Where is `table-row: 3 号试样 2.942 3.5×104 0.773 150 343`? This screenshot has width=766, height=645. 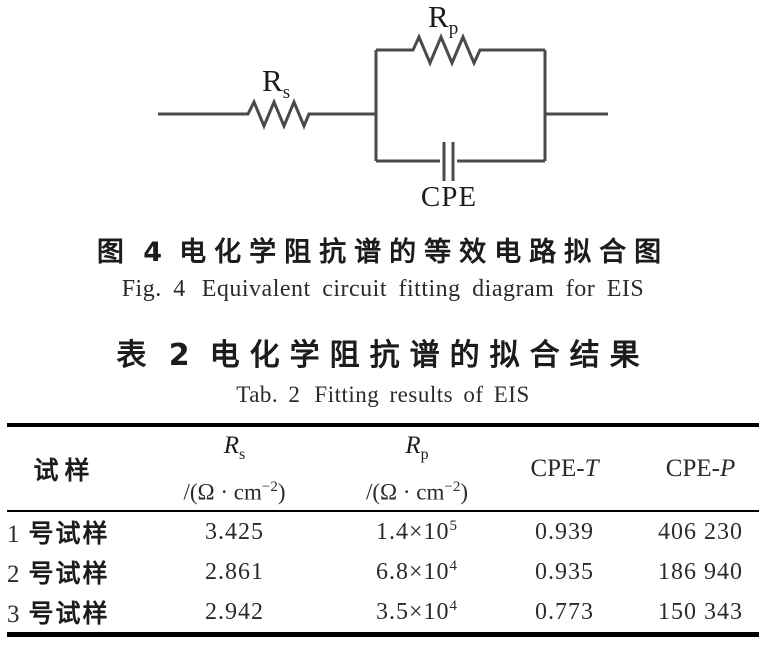
table-row: 3 号试样 2.942 3.5×104 0.773 150 343 is located at coordinates (383, 613).